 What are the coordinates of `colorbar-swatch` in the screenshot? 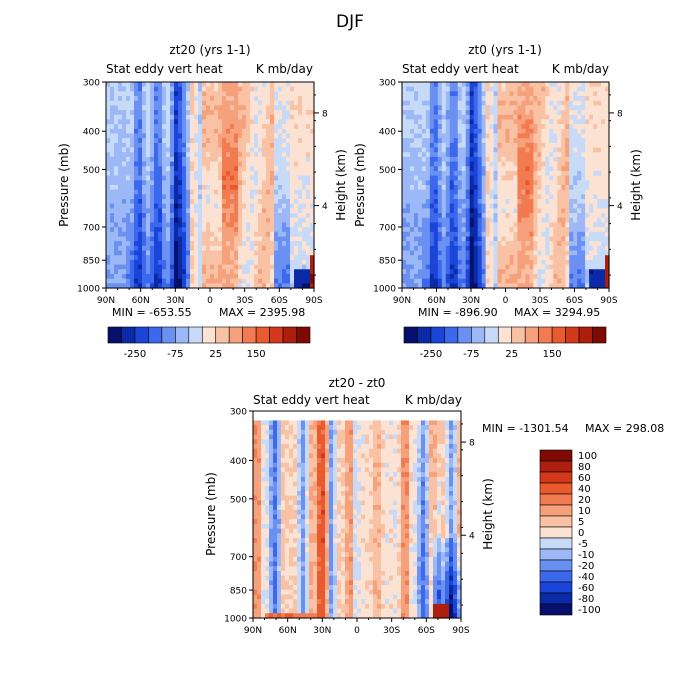 It's located at (599, 335).